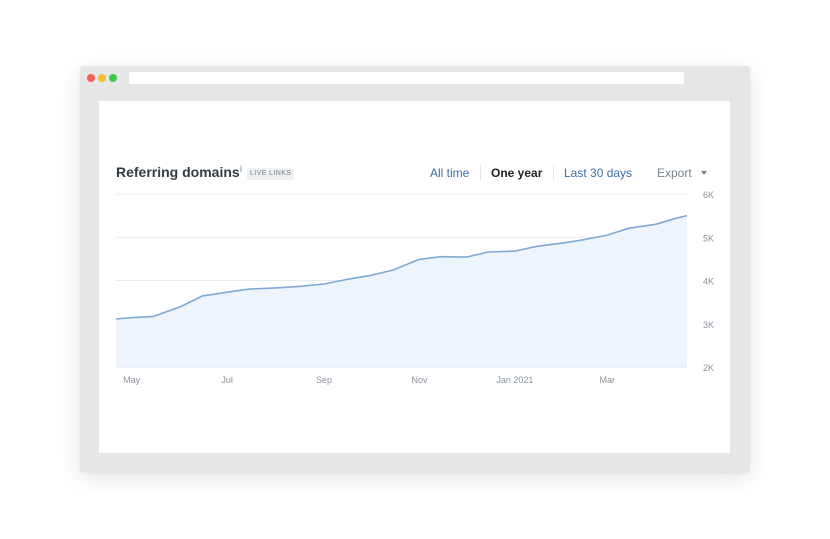  What do you see at coordinates (674, 173) in the screenshot?
I see `export-button: Export` at bounding box center [674, 173].